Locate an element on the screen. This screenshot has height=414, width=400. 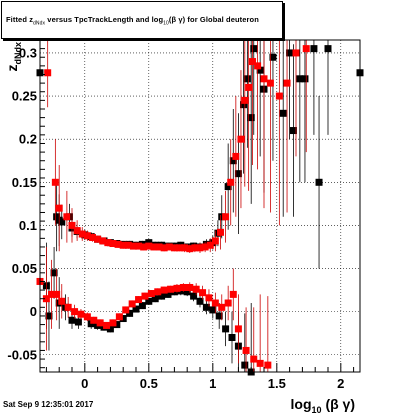
y-tick-label: 0.2 is located at coordinates (28, 139).